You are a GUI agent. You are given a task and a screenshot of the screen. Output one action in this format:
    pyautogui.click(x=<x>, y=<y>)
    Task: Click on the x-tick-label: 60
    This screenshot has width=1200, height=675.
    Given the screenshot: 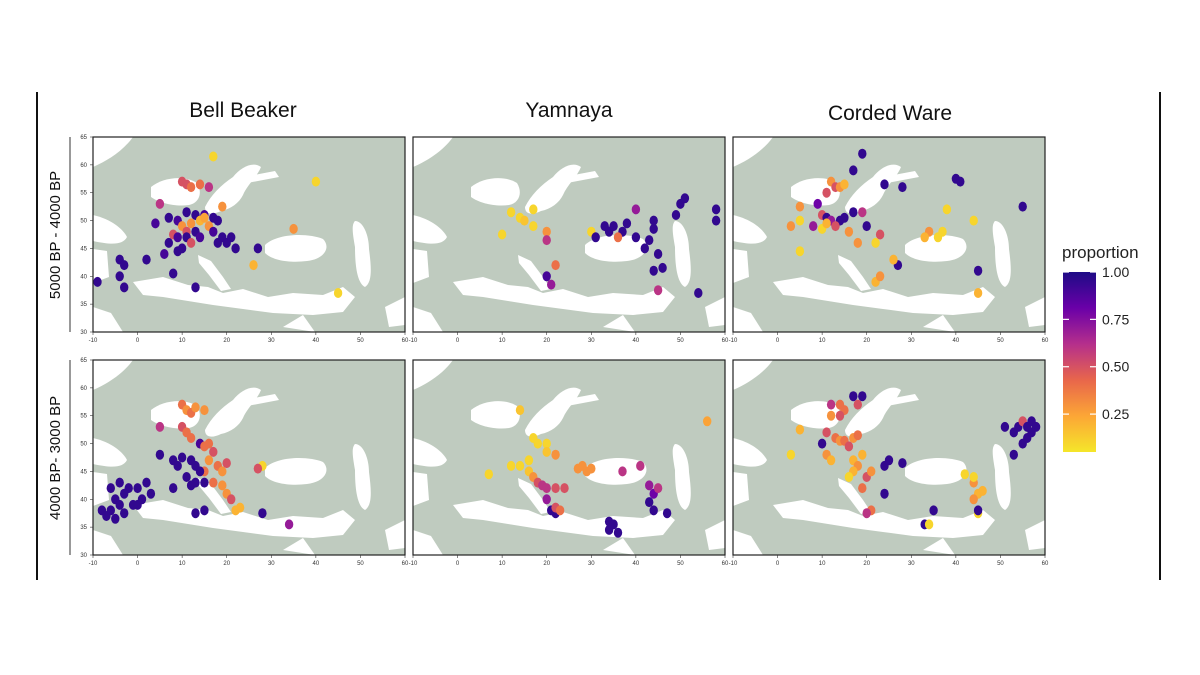 What is the action you would take?
    pyautogui.click(x=1045, y=341)
    